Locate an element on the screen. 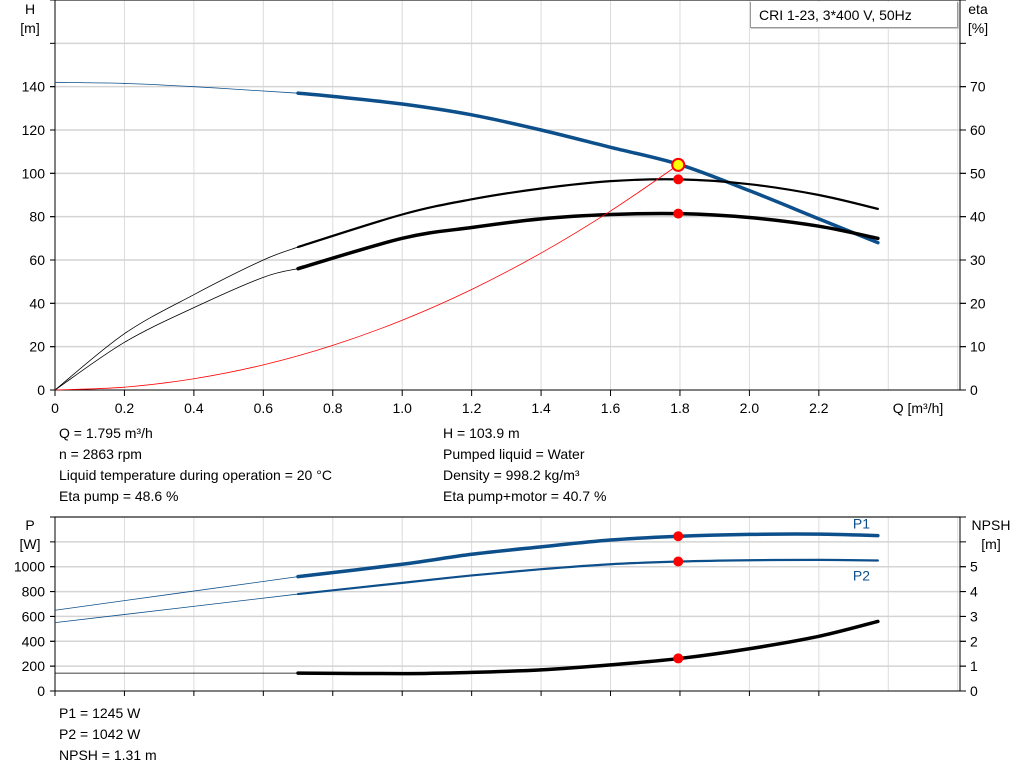  y-tick-label-left: 140 is located at coordinates (34, 87).